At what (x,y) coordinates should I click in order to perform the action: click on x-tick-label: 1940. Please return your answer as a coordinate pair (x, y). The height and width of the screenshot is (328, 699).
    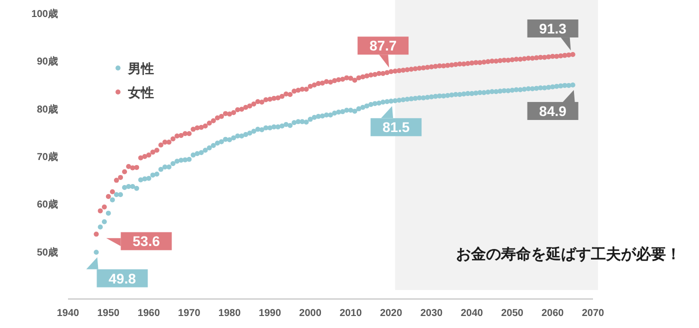
    Looking at the image, I should click on (68, 313).